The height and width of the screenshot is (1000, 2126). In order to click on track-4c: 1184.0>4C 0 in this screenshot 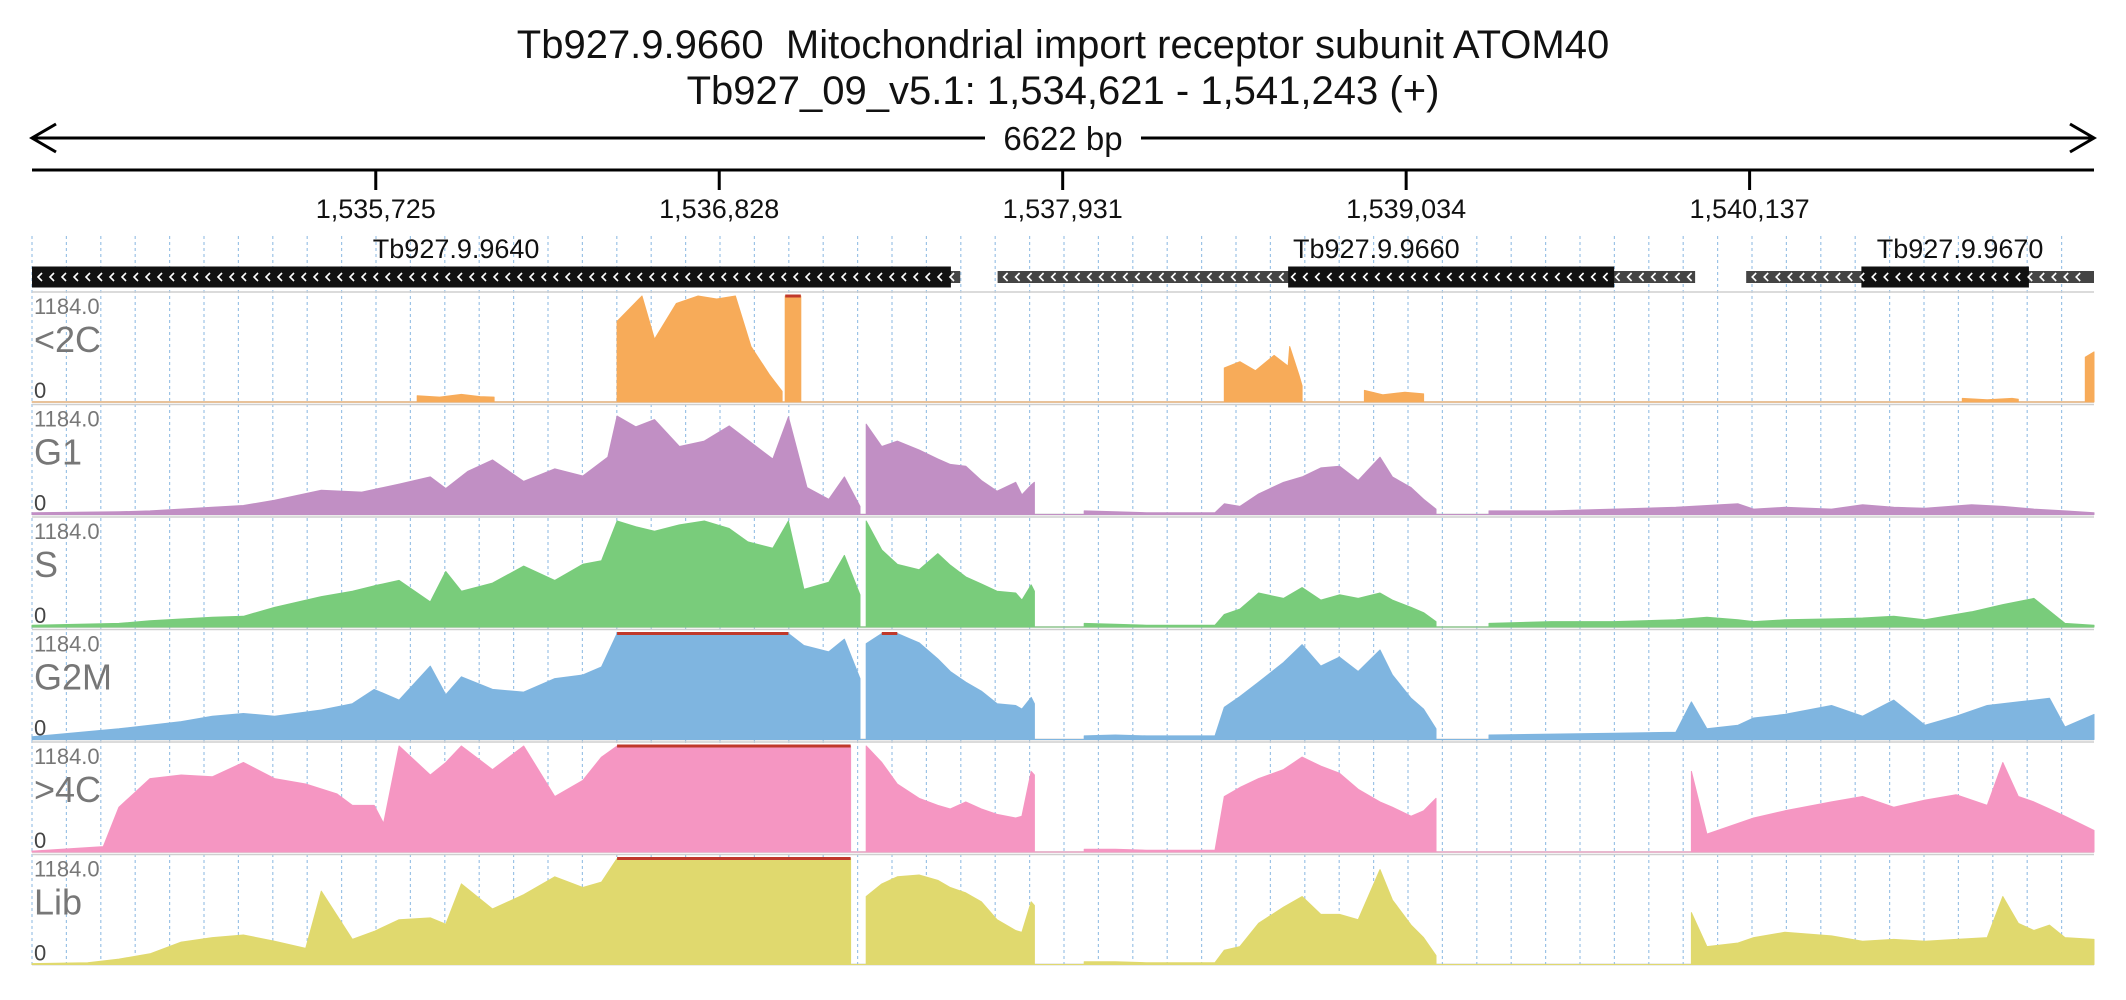, I will do `click(1063, 797)`.